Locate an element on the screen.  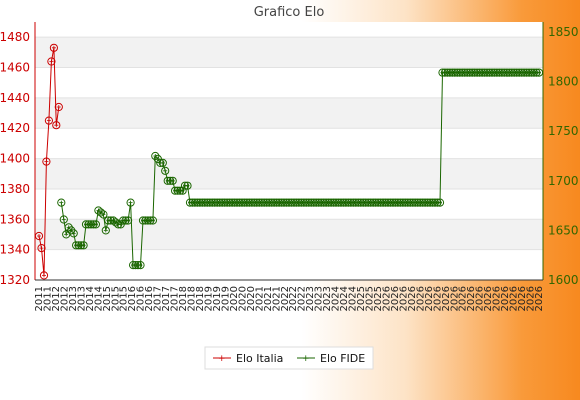
right-y-axis: 1600 1650 1700 1750 1800 1850 is located at coordinates (560, 154).